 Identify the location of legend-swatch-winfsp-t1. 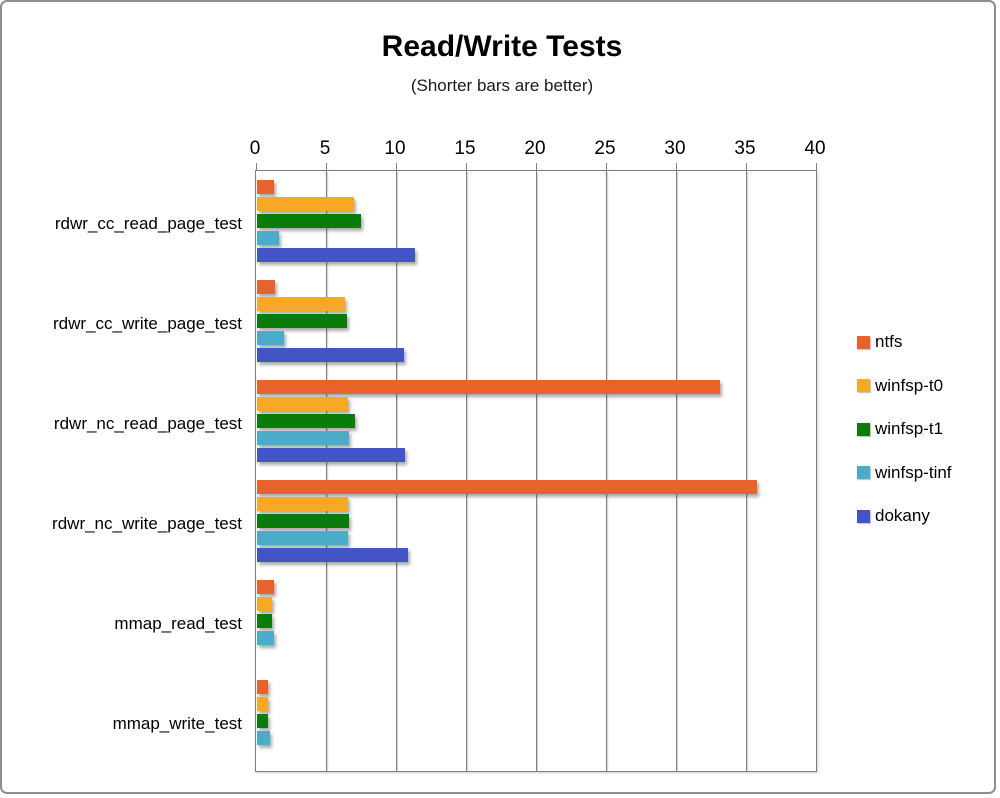
(863, 429).